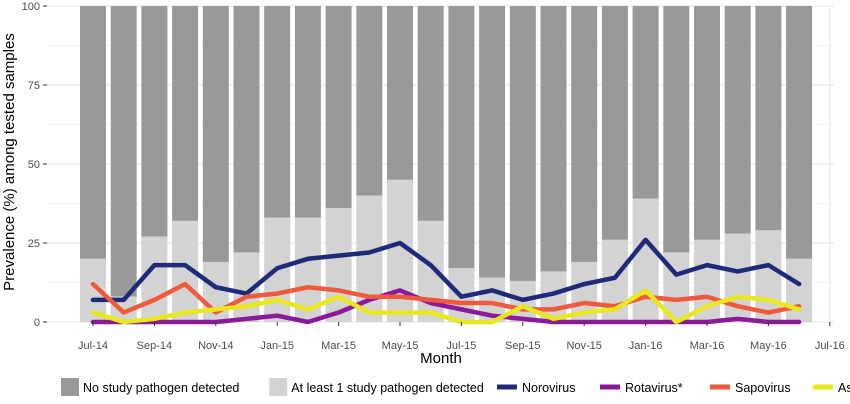 This screenshot has width=850, height=404. I want to click on x-tick-label: Jul-14, so click(93, 346).